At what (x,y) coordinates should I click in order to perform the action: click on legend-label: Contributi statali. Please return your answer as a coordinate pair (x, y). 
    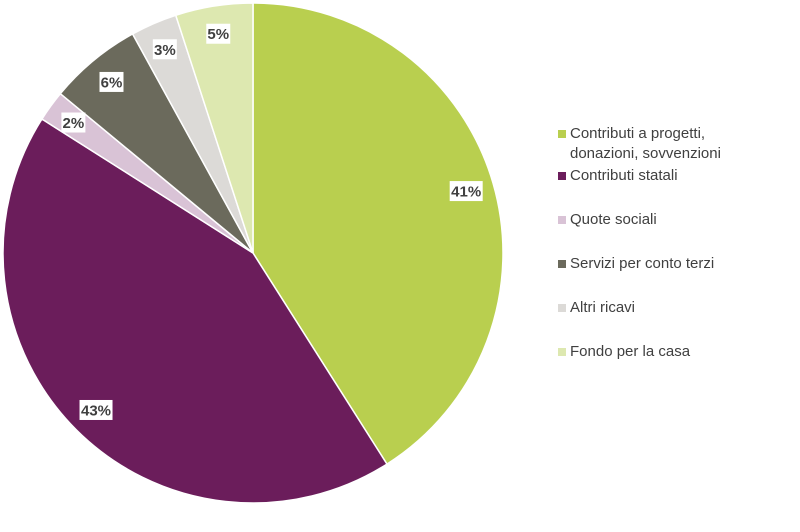
    Looking at the image, I should click on (624, 175).